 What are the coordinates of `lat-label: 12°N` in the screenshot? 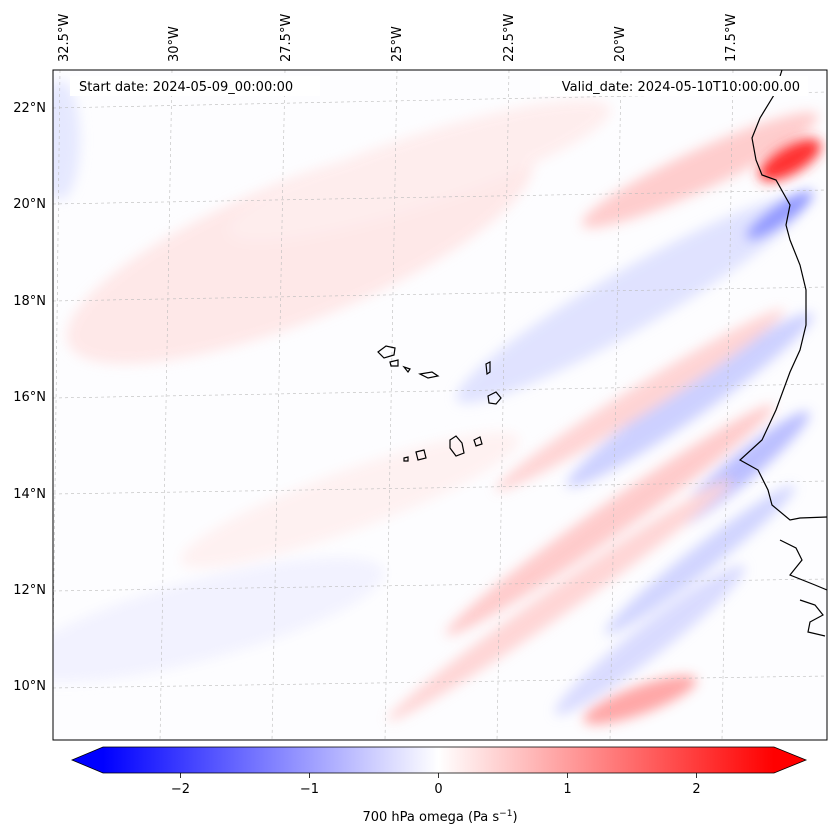 It's located at (29, 590).